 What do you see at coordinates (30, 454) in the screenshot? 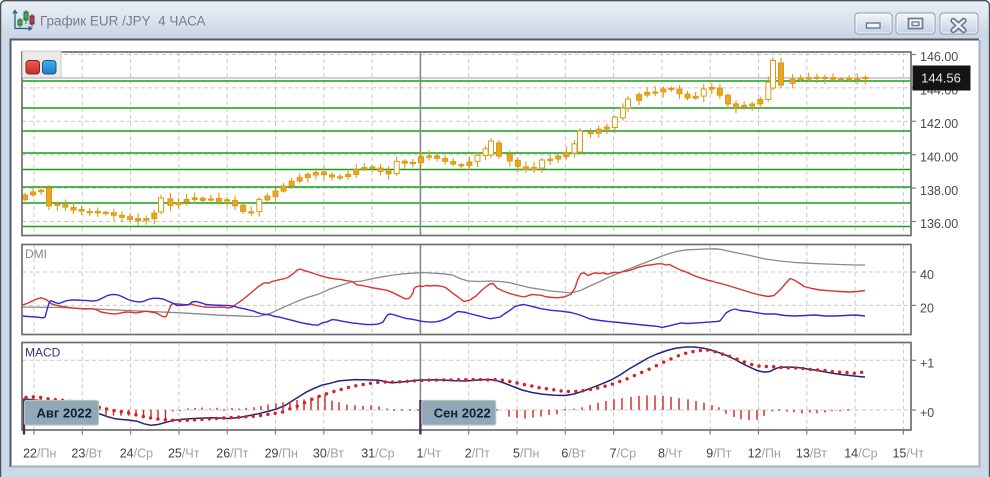
I see `svg-text: 22` at bounding box center [30, 454].